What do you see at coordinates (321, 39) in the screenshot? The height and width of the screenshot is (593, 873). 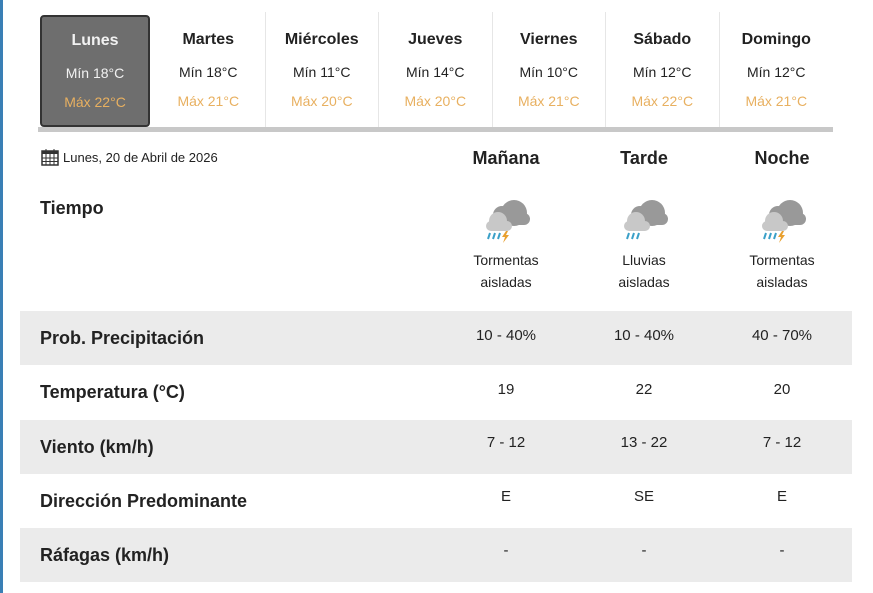 I see `day-name: Miércoles` at bounding box center [321, 39].